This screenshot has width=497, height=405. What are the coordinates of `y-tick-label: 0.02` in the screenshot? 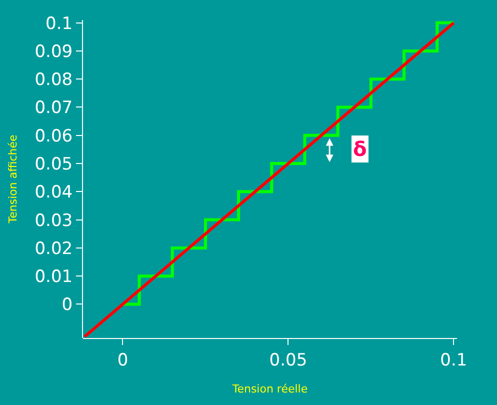 It's located at (53, 248).